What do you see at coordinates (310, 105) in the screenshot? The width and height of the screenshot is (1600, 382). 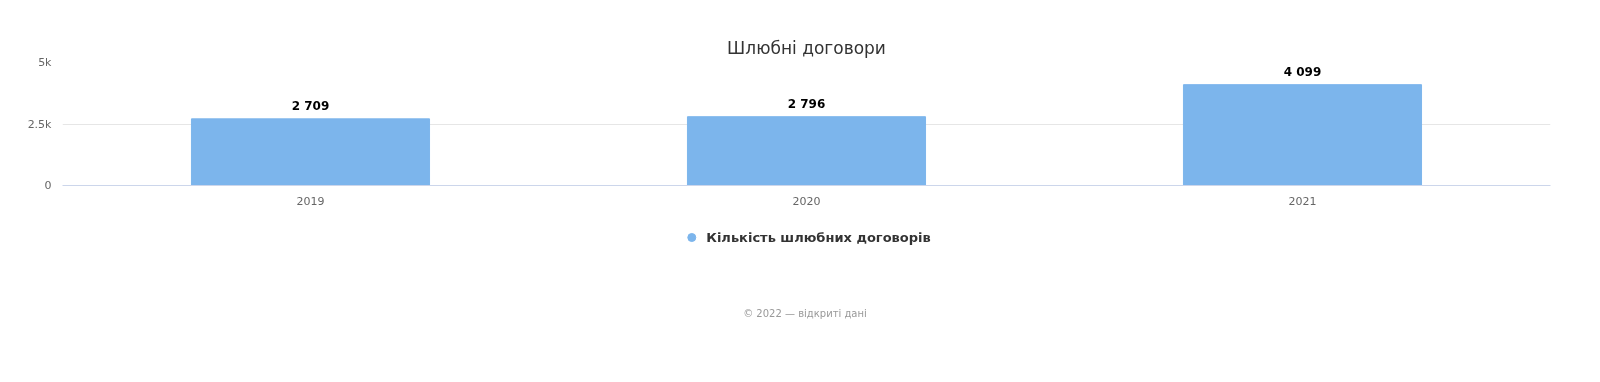 I see `data-label: 2 709` at bounding box center [310, 105].